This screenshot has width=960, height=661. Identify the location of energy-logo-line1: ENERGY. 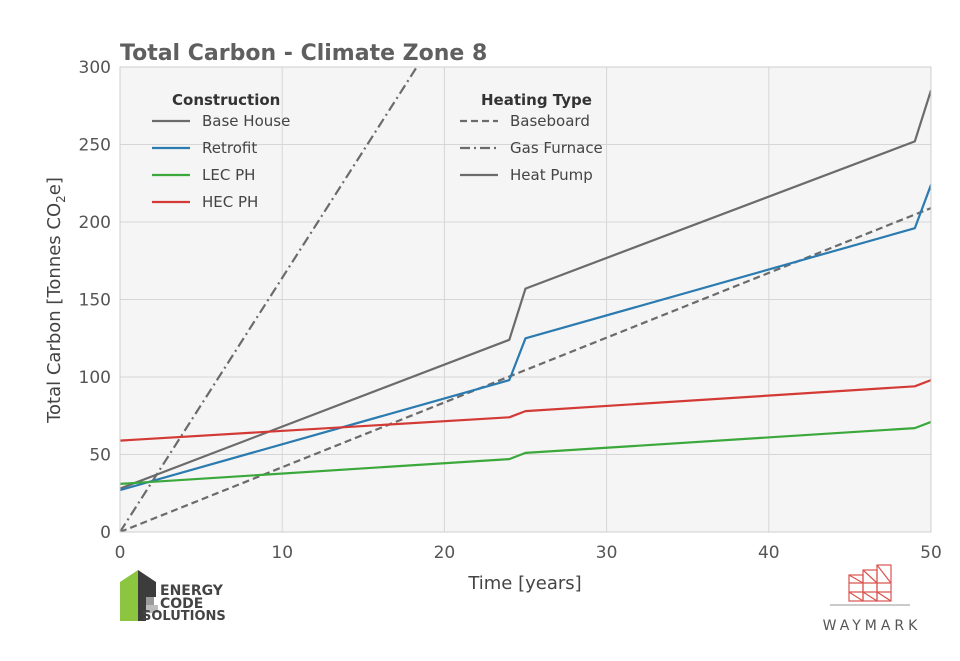
(192, 591).